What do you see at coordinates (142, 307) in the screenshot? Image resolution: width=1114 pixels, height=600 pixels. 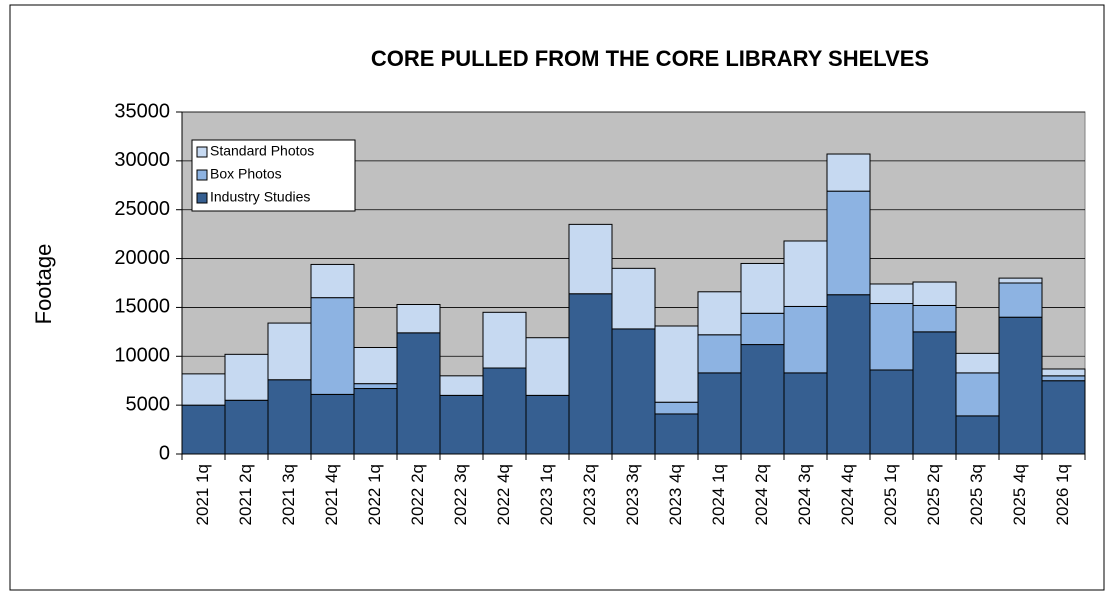 I see `y-tick-label: 15000` at bounding box center [142, 307].